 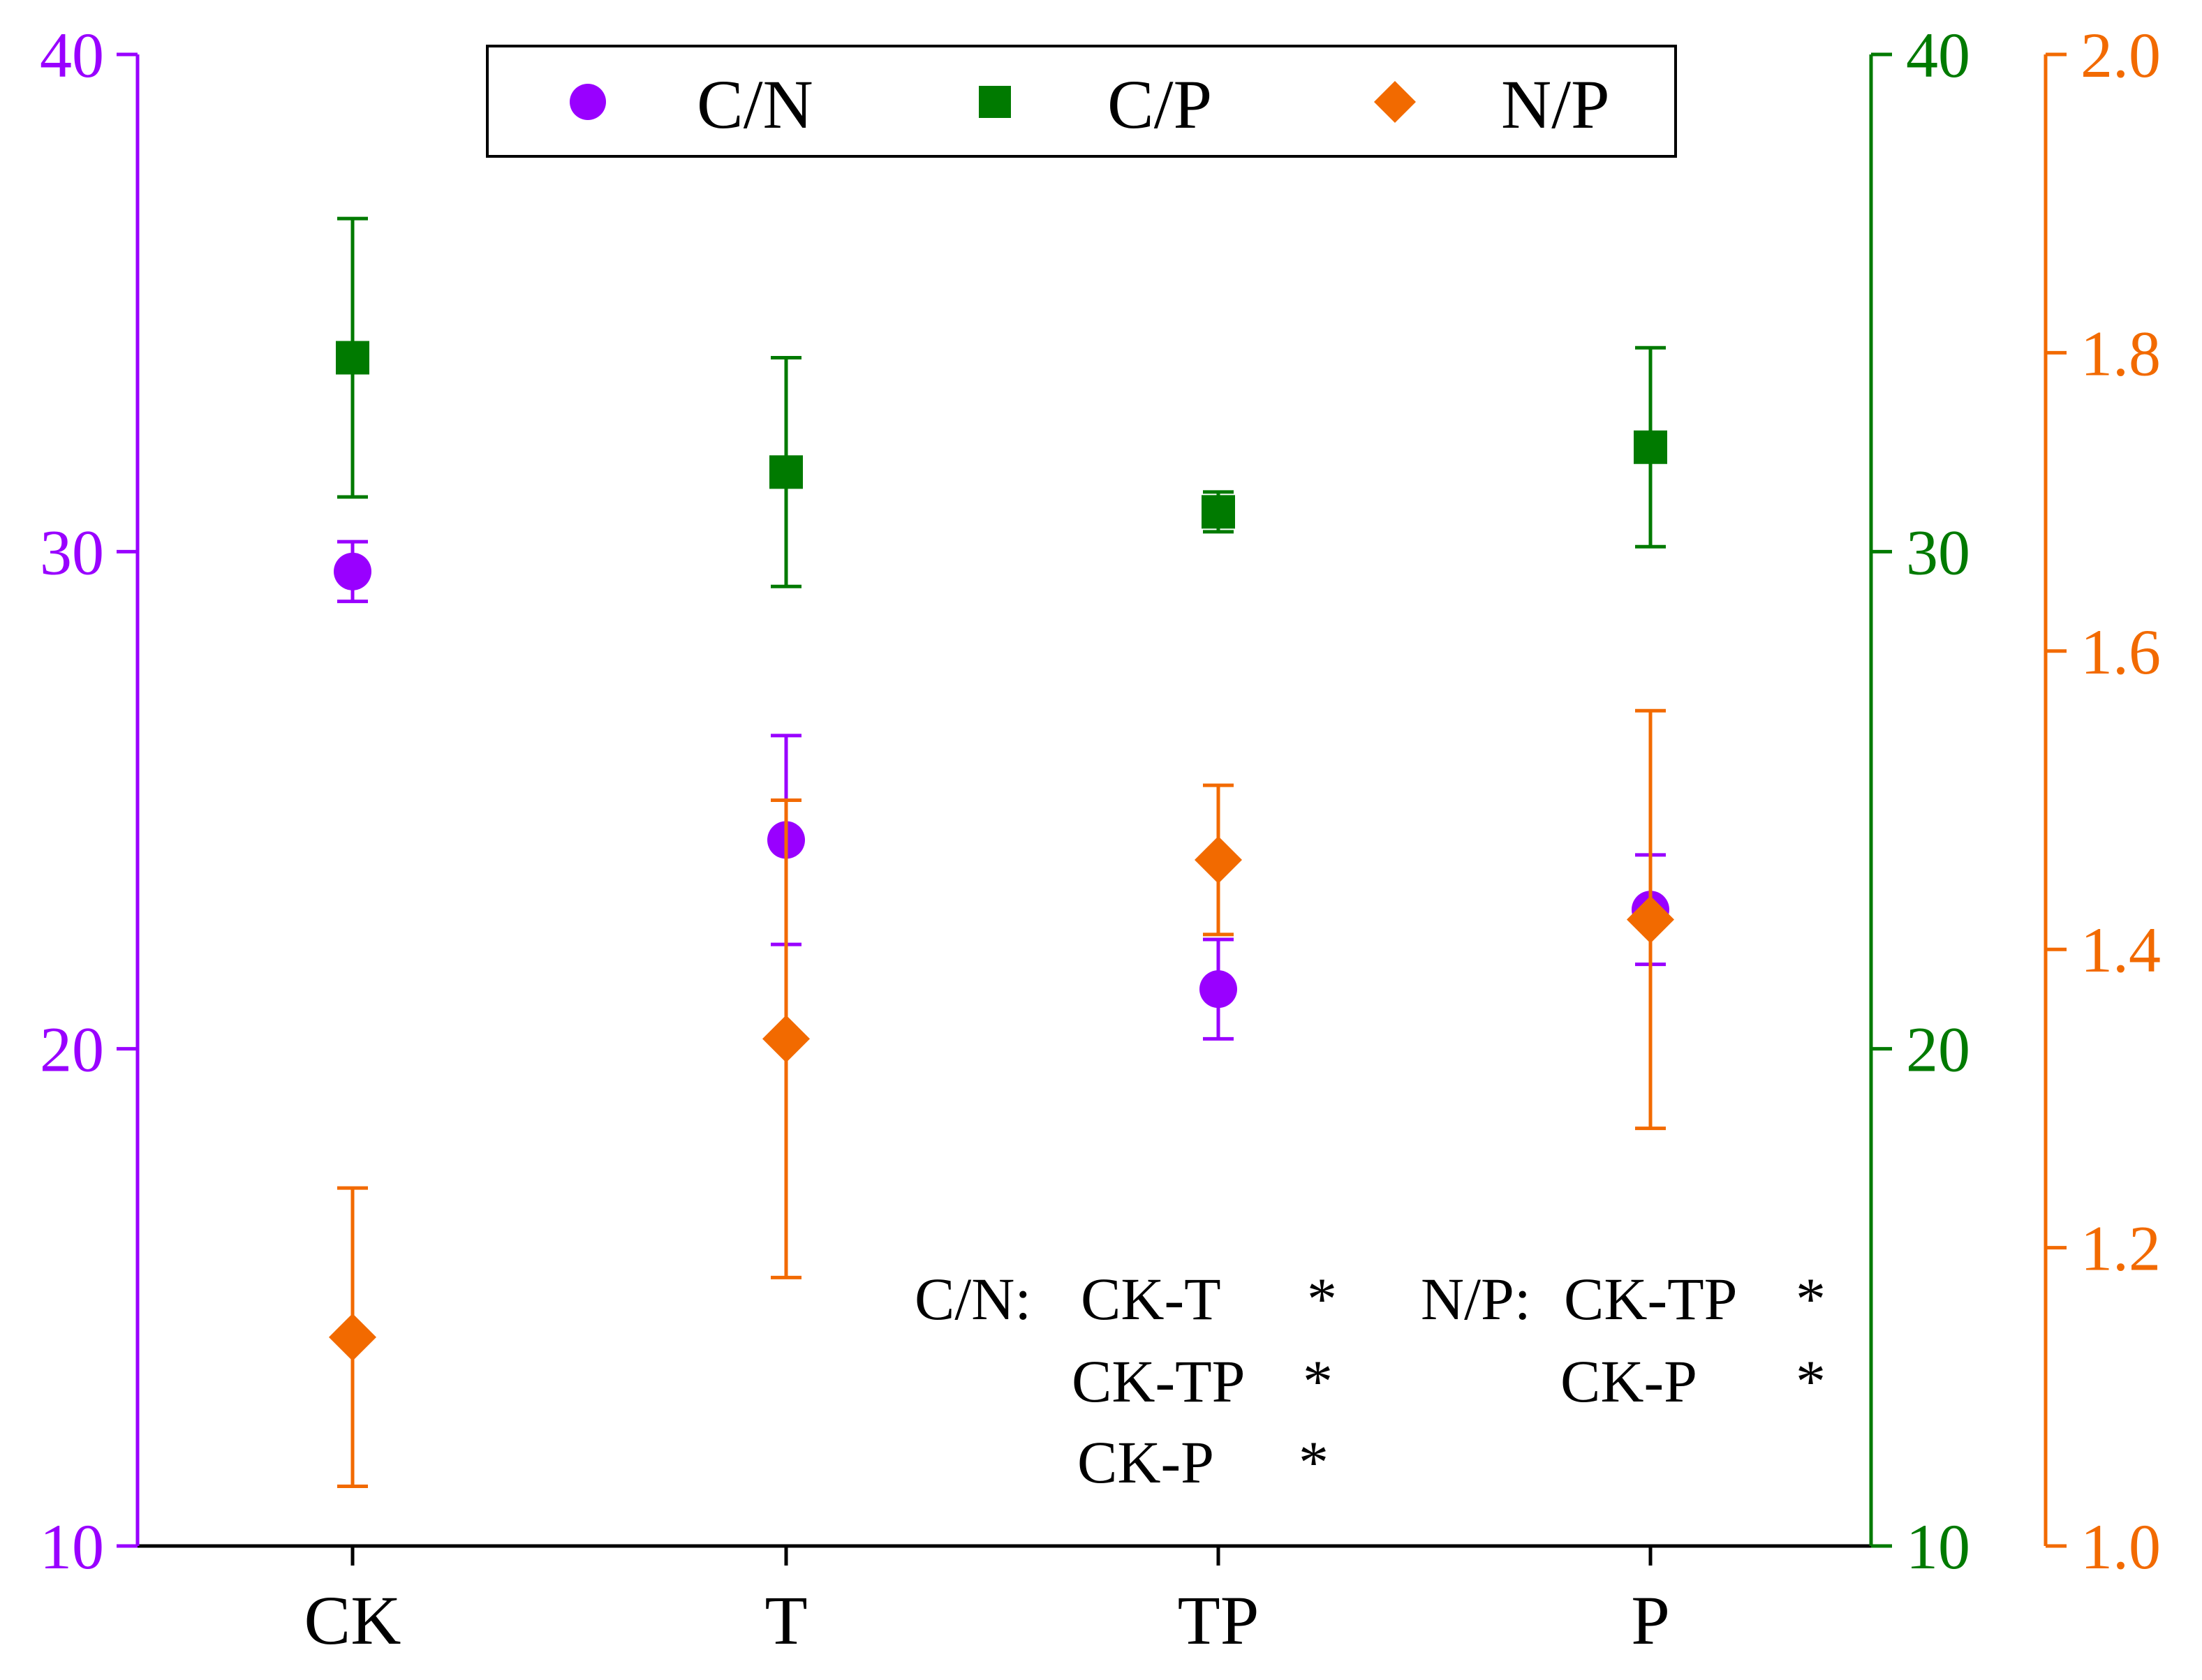 What do you see at coordinates (755, 104) in the screenshot?
I see `legend-label-cn: C/N` at bounding box center [755, 104].